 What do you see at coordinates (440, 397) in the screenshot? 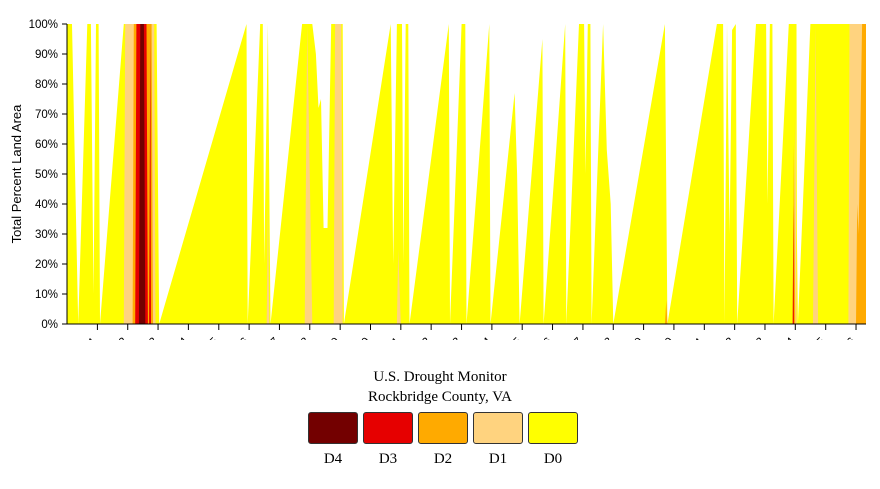
I see `chart-subtitle: Rockbridge County, VA` at bounding box center [440, 397].